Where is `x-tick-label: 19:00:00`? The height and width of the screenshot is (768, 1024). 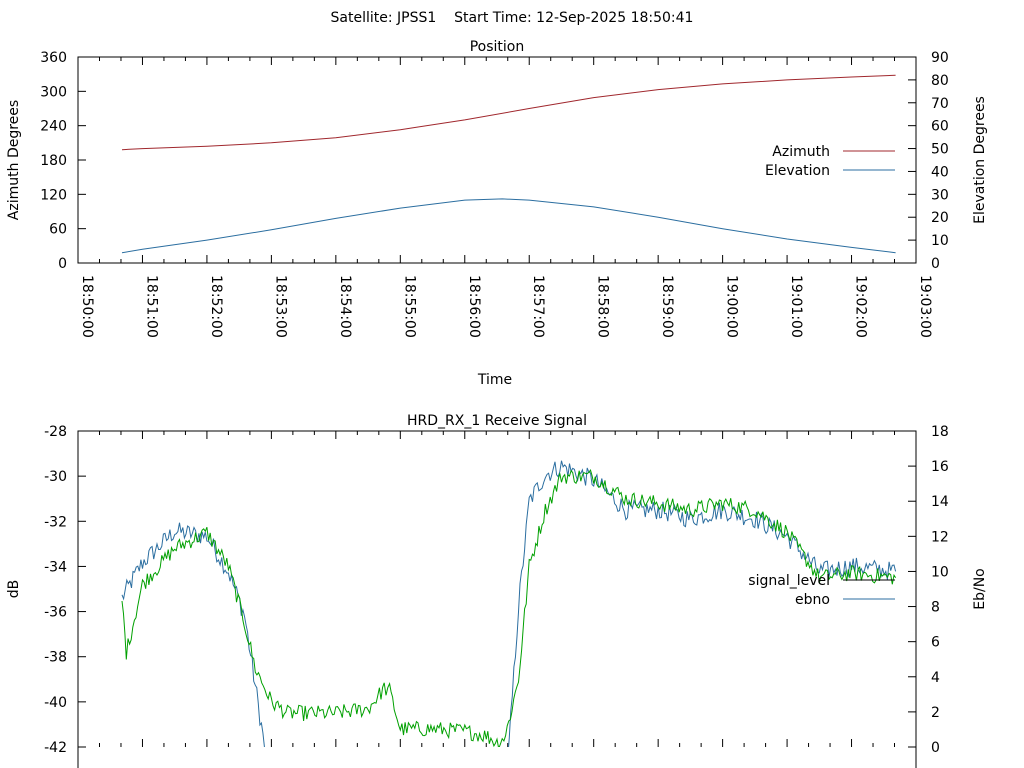 x-tick-label: 19:00:00 is located at coordinates (732, 306).